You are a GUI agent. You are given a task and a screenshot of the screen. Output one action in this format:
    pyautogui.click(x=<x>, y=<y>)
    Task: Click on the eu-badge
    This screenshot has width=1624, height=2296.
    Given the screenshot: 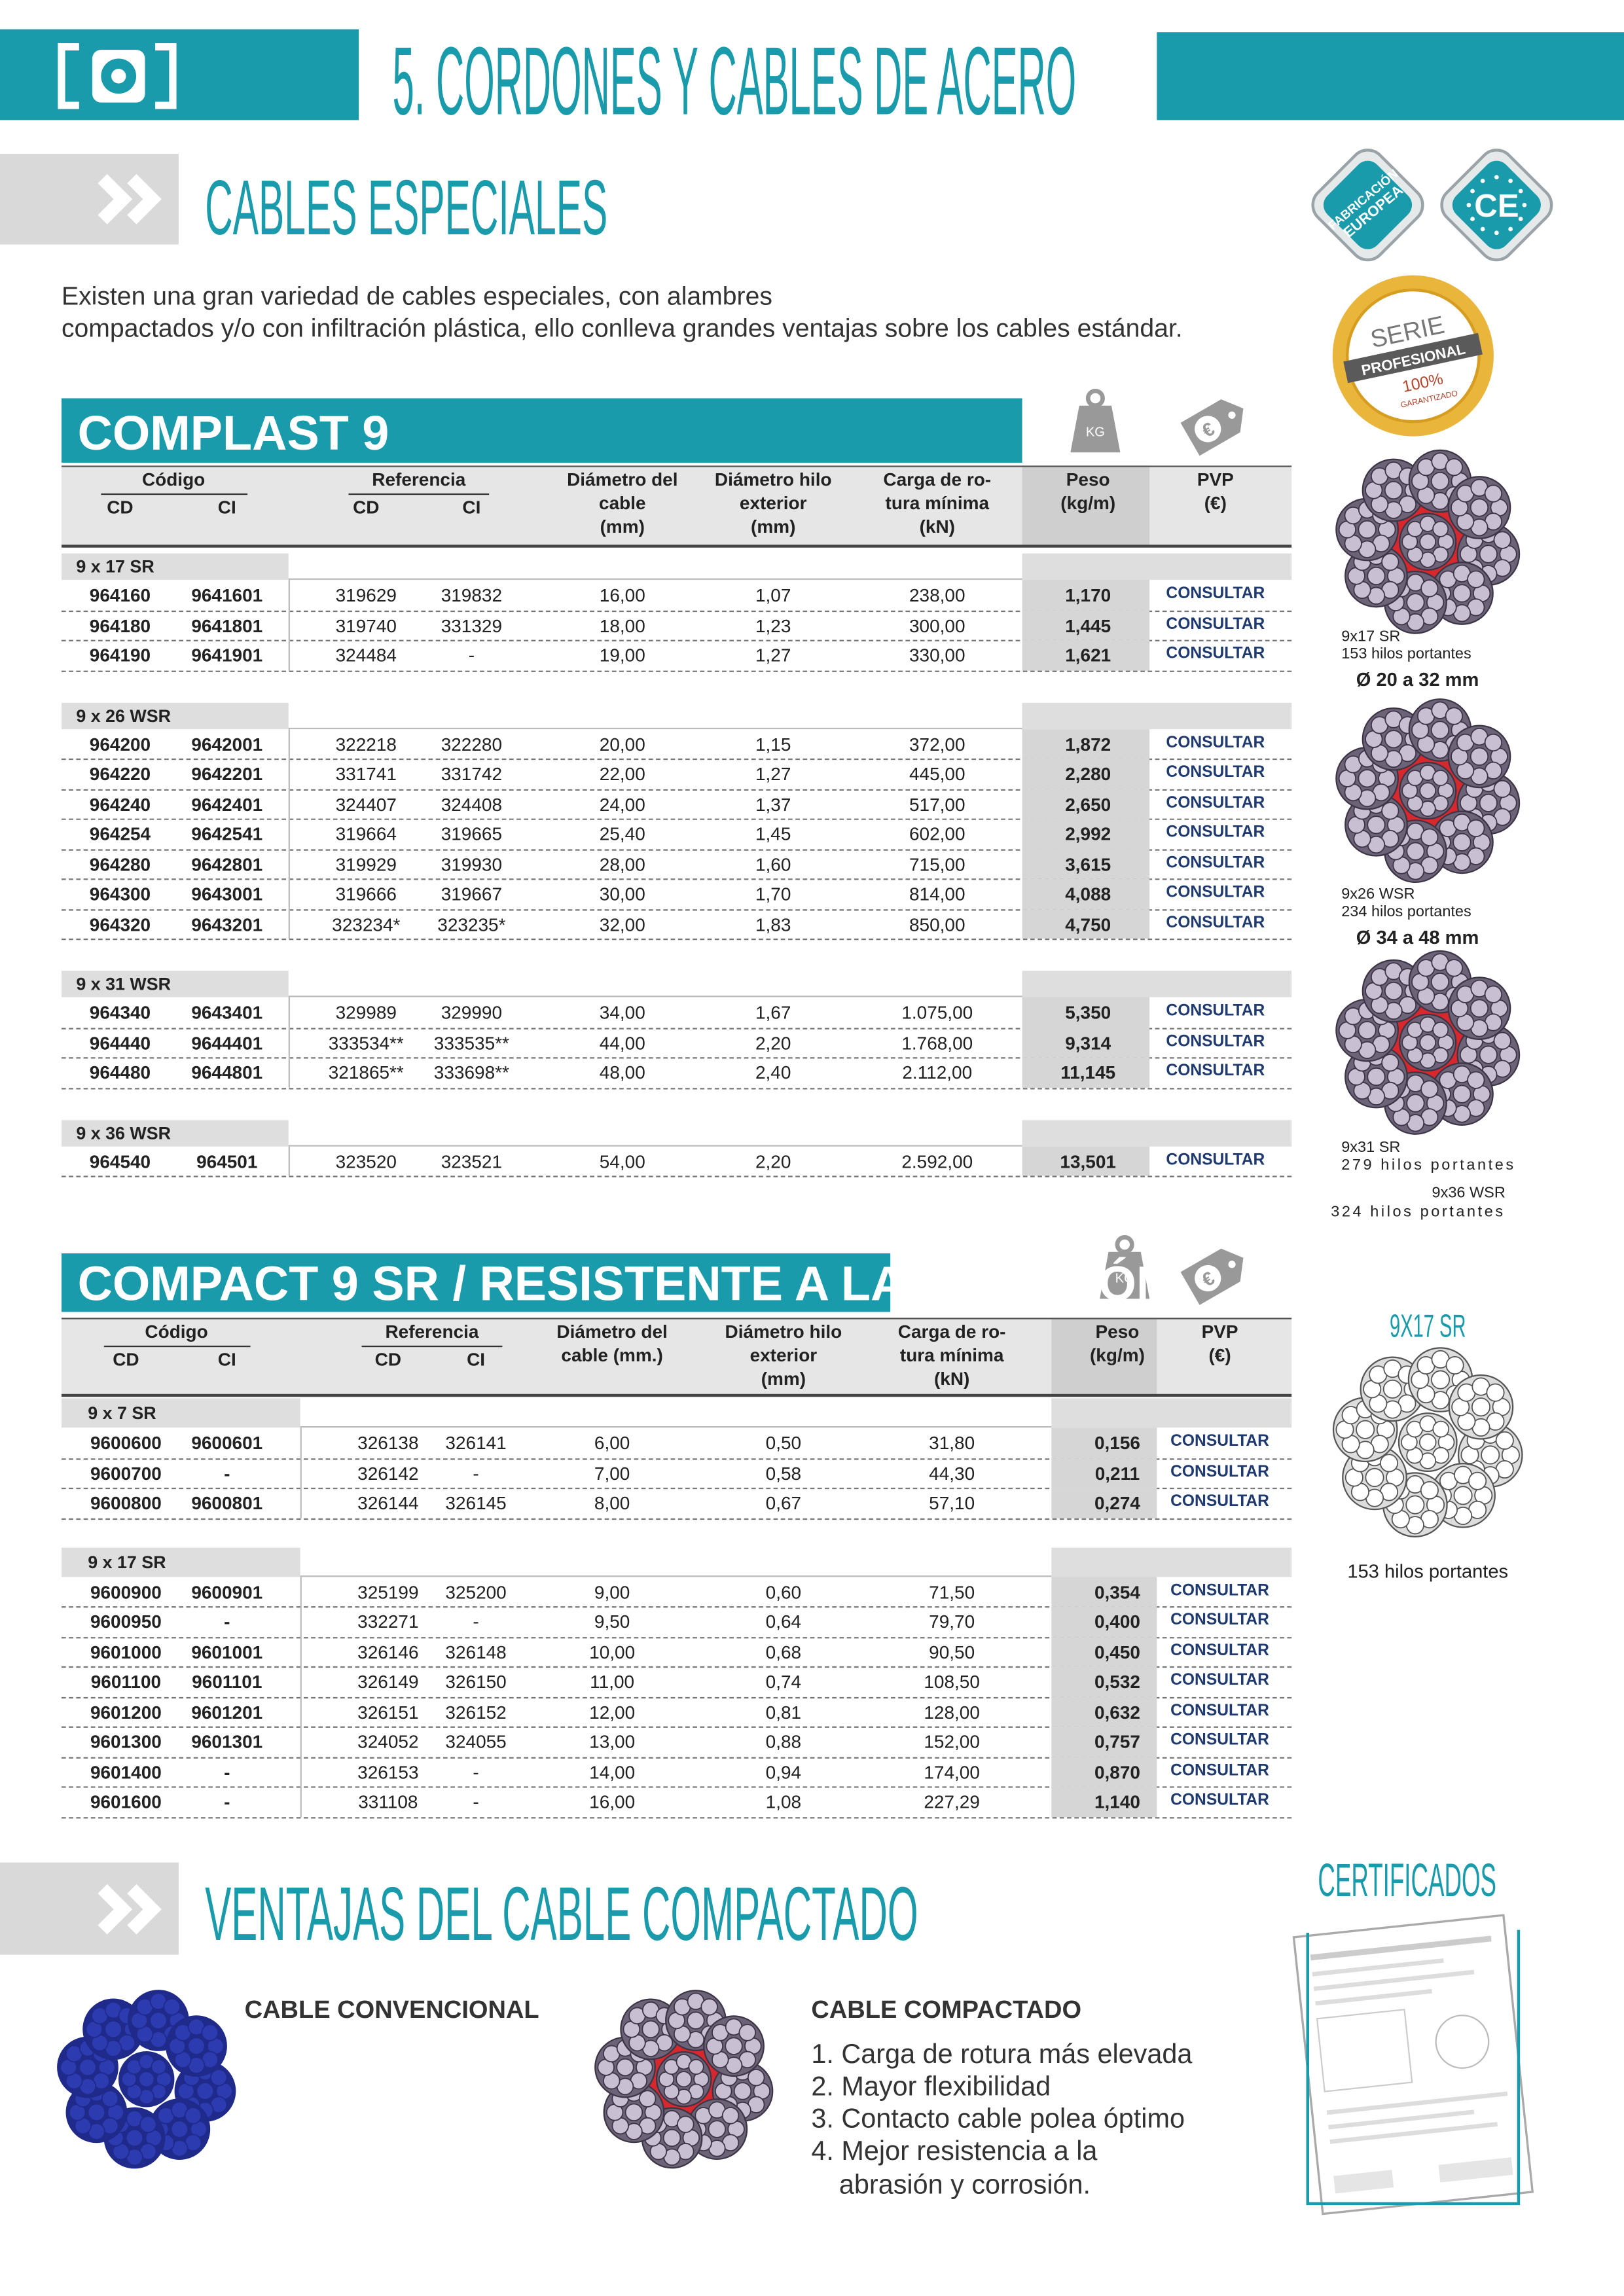 What is the action you would take?
    pyautogui.click(x=1367, y=205)
    